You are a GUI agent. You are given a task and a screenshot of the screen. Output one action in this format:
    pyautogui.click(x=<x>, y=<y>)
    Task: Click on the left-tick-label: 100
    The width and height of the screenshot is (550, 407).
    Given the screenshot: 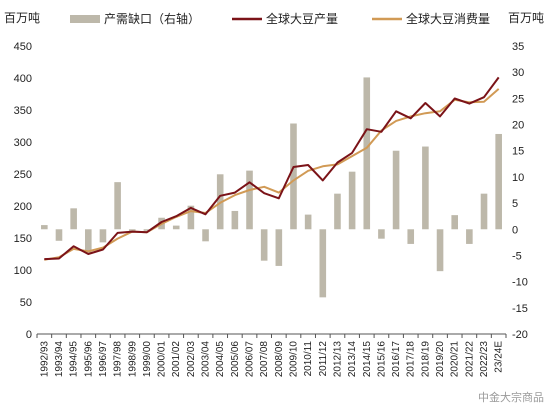 What is the action you would take?
    pyautogui.click(x=23, y=271)
    